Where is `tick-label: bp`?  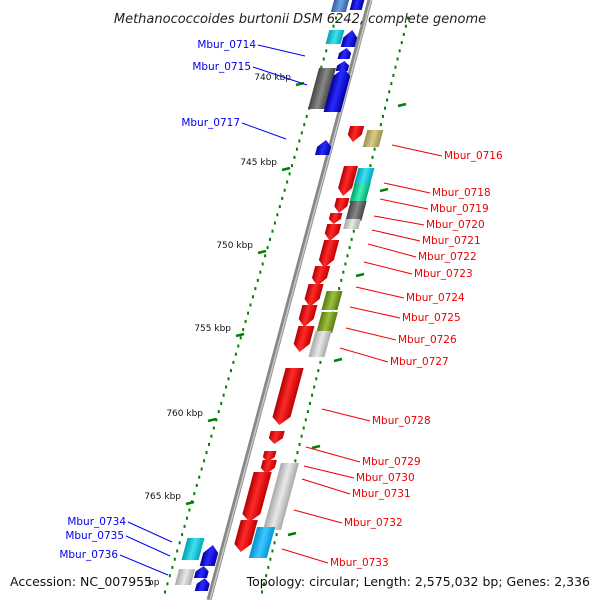
tick-label: bp is located at coordinates (154, 583).